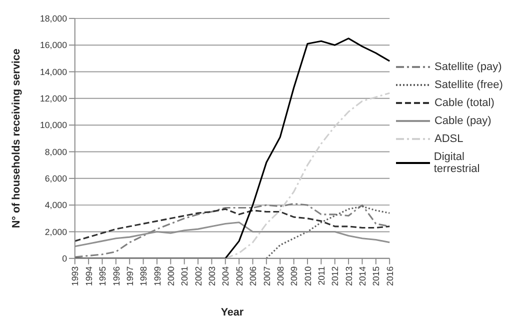 This screenshot has height=326, width=512. What do you see at coordinates (56, 205) in the screenshot?
I see `y-tick-label: 4,000` at bounding box center [56, 205].